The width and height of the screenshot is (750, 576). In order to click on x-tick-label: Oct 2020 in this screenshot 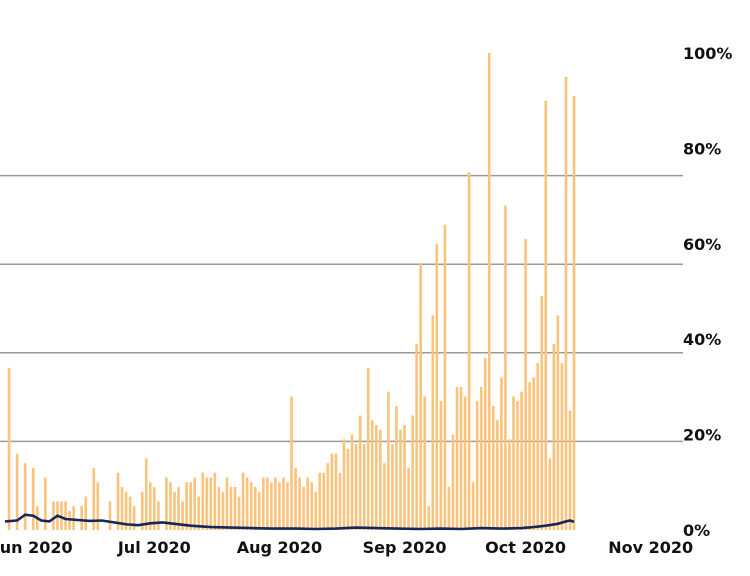, I will do `click(525, 547)`.